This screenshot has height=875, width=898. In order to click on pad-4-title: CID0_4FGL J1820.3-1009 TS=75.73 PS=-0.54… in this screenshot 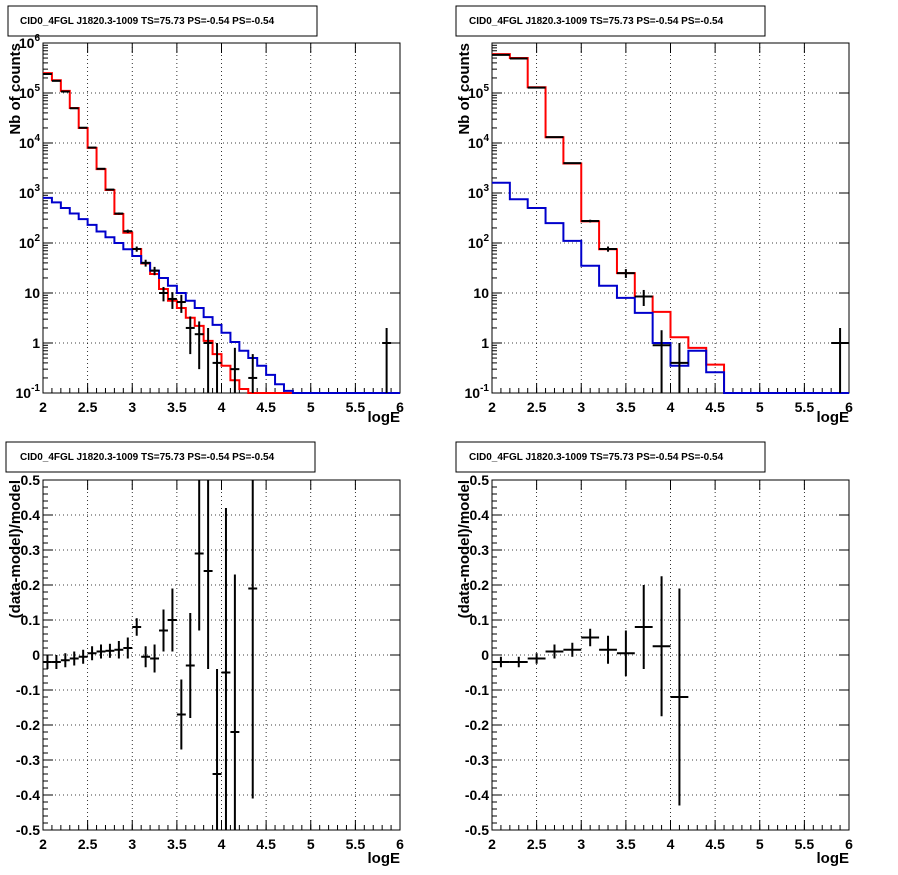, I will do `click(596, 457)`.